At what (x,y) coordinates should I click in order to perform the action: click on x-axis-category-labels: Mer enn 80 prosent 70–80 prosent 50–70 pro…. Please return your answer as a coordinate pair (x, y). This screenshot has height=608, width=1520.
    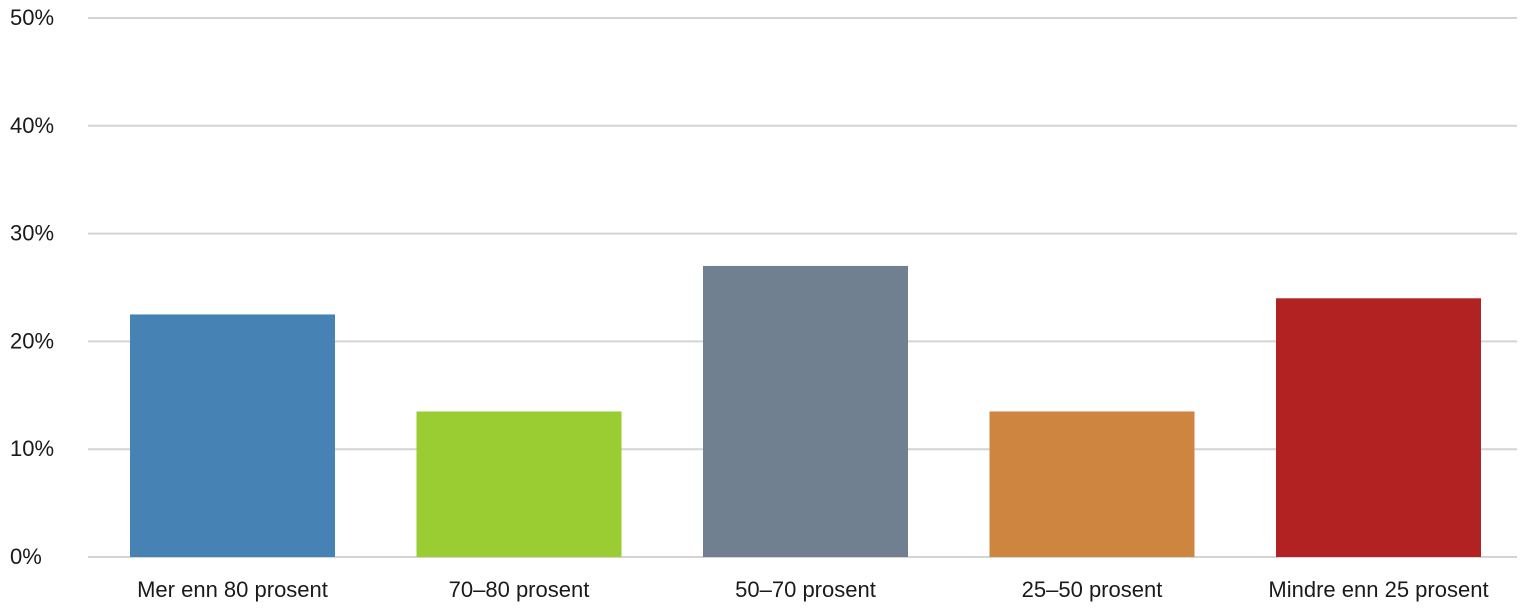
    Looking at the image, I should click on (812, 589).